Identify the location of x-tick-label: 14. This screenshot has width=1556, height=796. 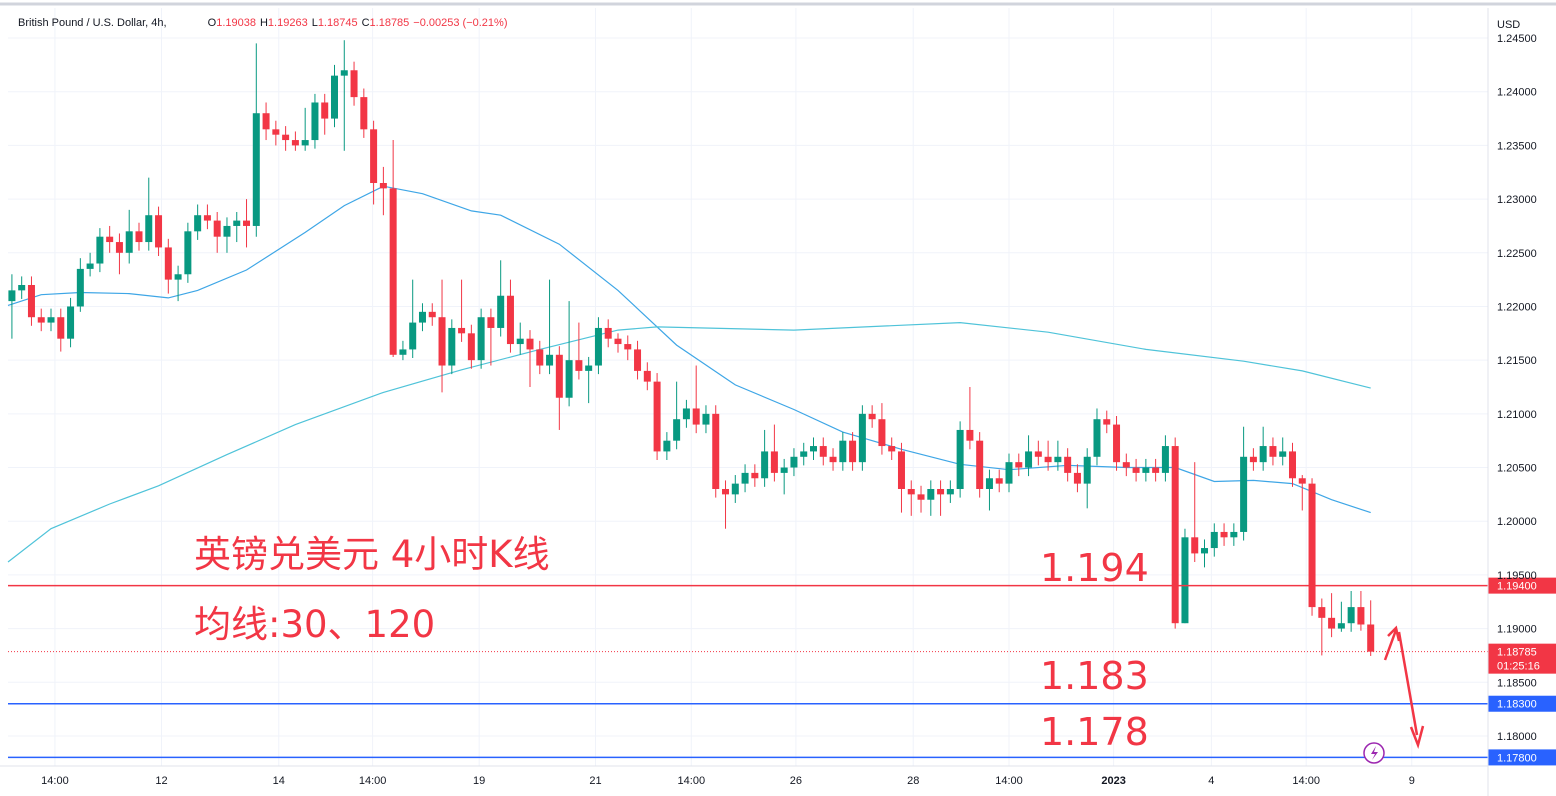
(279, 781).